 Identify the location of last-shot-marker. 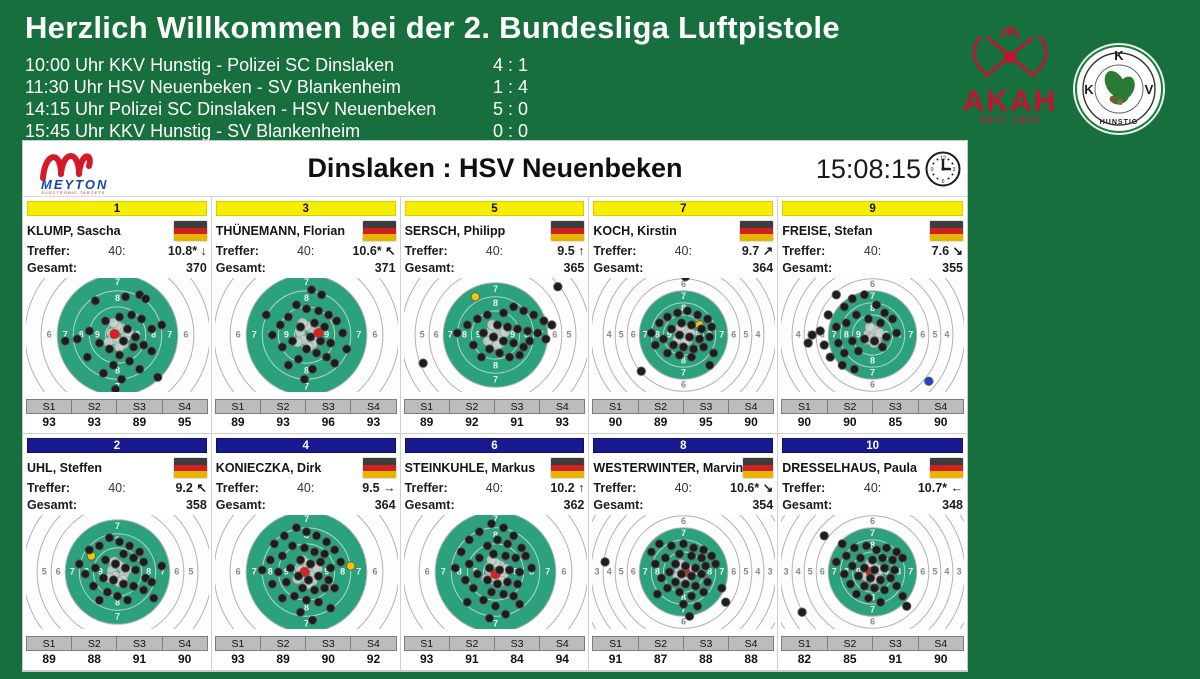
(114, 334).